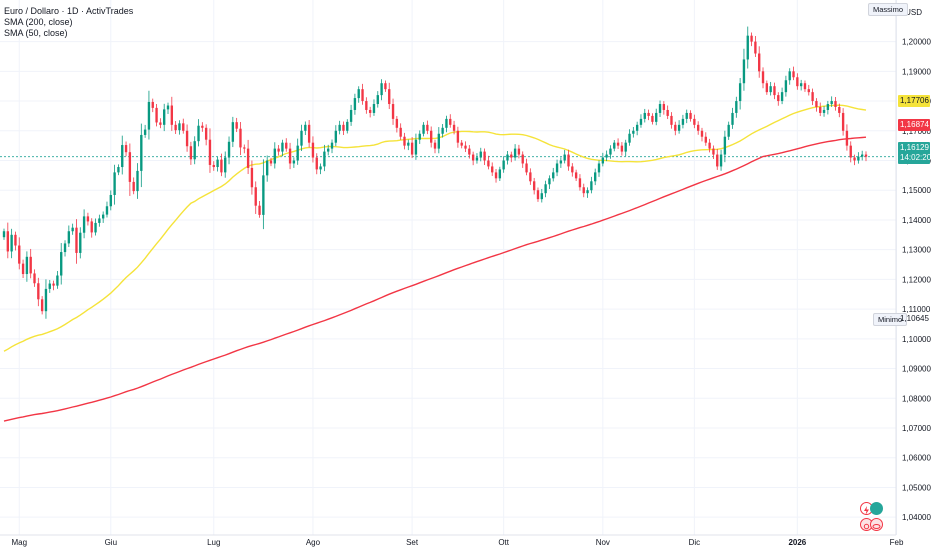 The width and height of the screenshot is (932, 555). I want to click on sma200-price-tag: 1,16874, so click(914, 125).